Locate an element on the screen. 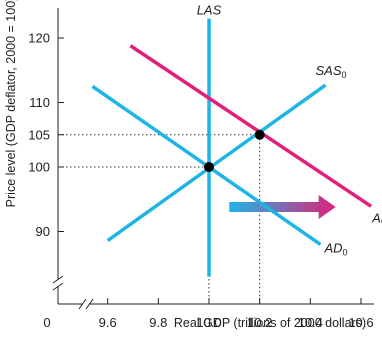  y-tick-label-1: 100 is located at coordinates (39, 167).